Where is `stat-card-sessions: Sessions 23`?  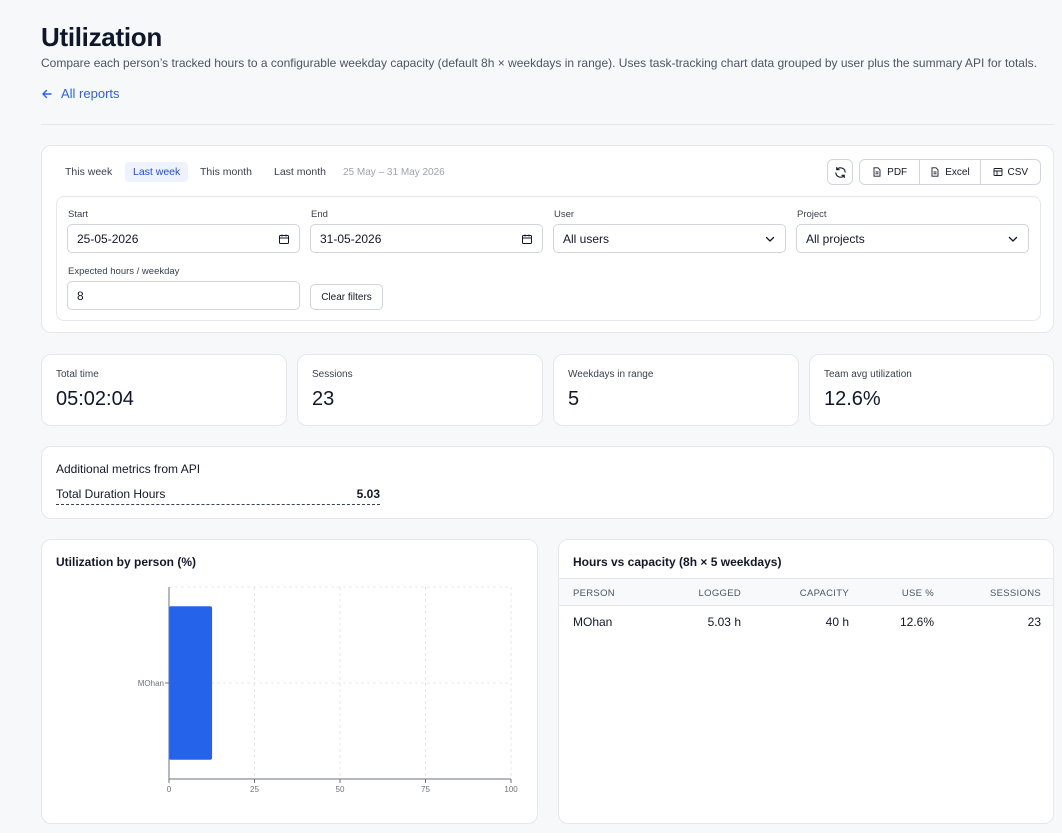 stat-card-sessions: Sessions 23 is located at coordinates (420, 390).